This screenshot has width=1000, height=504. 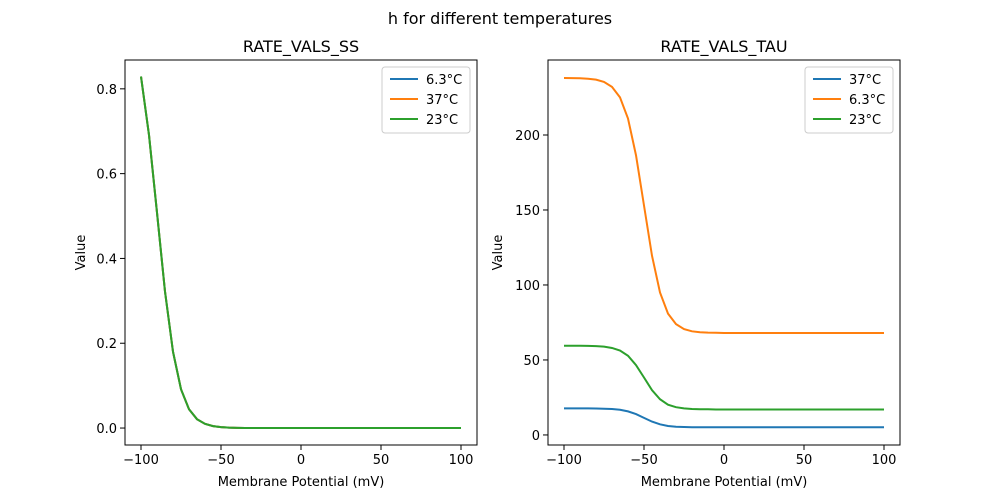 What do you see at coordinates (531, 361) in the screenshot?
I see `y-tick-label: 50` at bounding box center [531, 361].